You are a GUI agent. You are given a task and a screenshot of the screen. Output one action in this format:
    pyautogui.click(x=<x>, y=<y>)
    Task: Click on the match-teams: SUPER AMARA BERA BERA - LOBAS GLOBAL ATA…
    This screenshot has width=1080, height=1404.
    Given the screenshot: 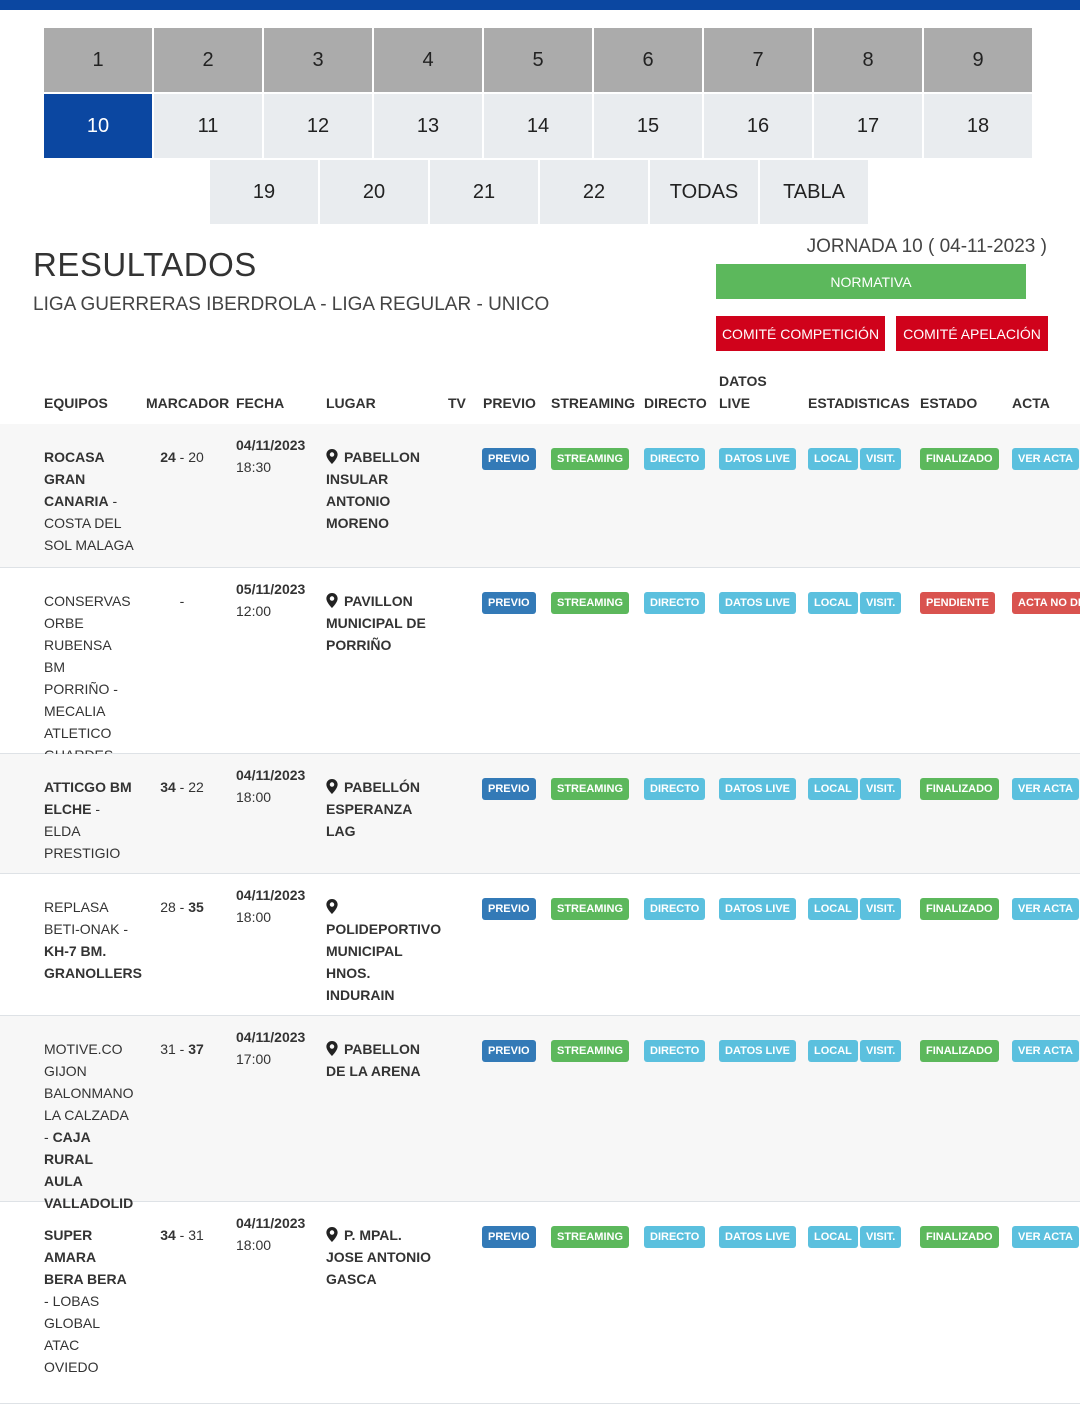 What is the action you would take?
    pyautogui.click(x=89, y=1301)
    